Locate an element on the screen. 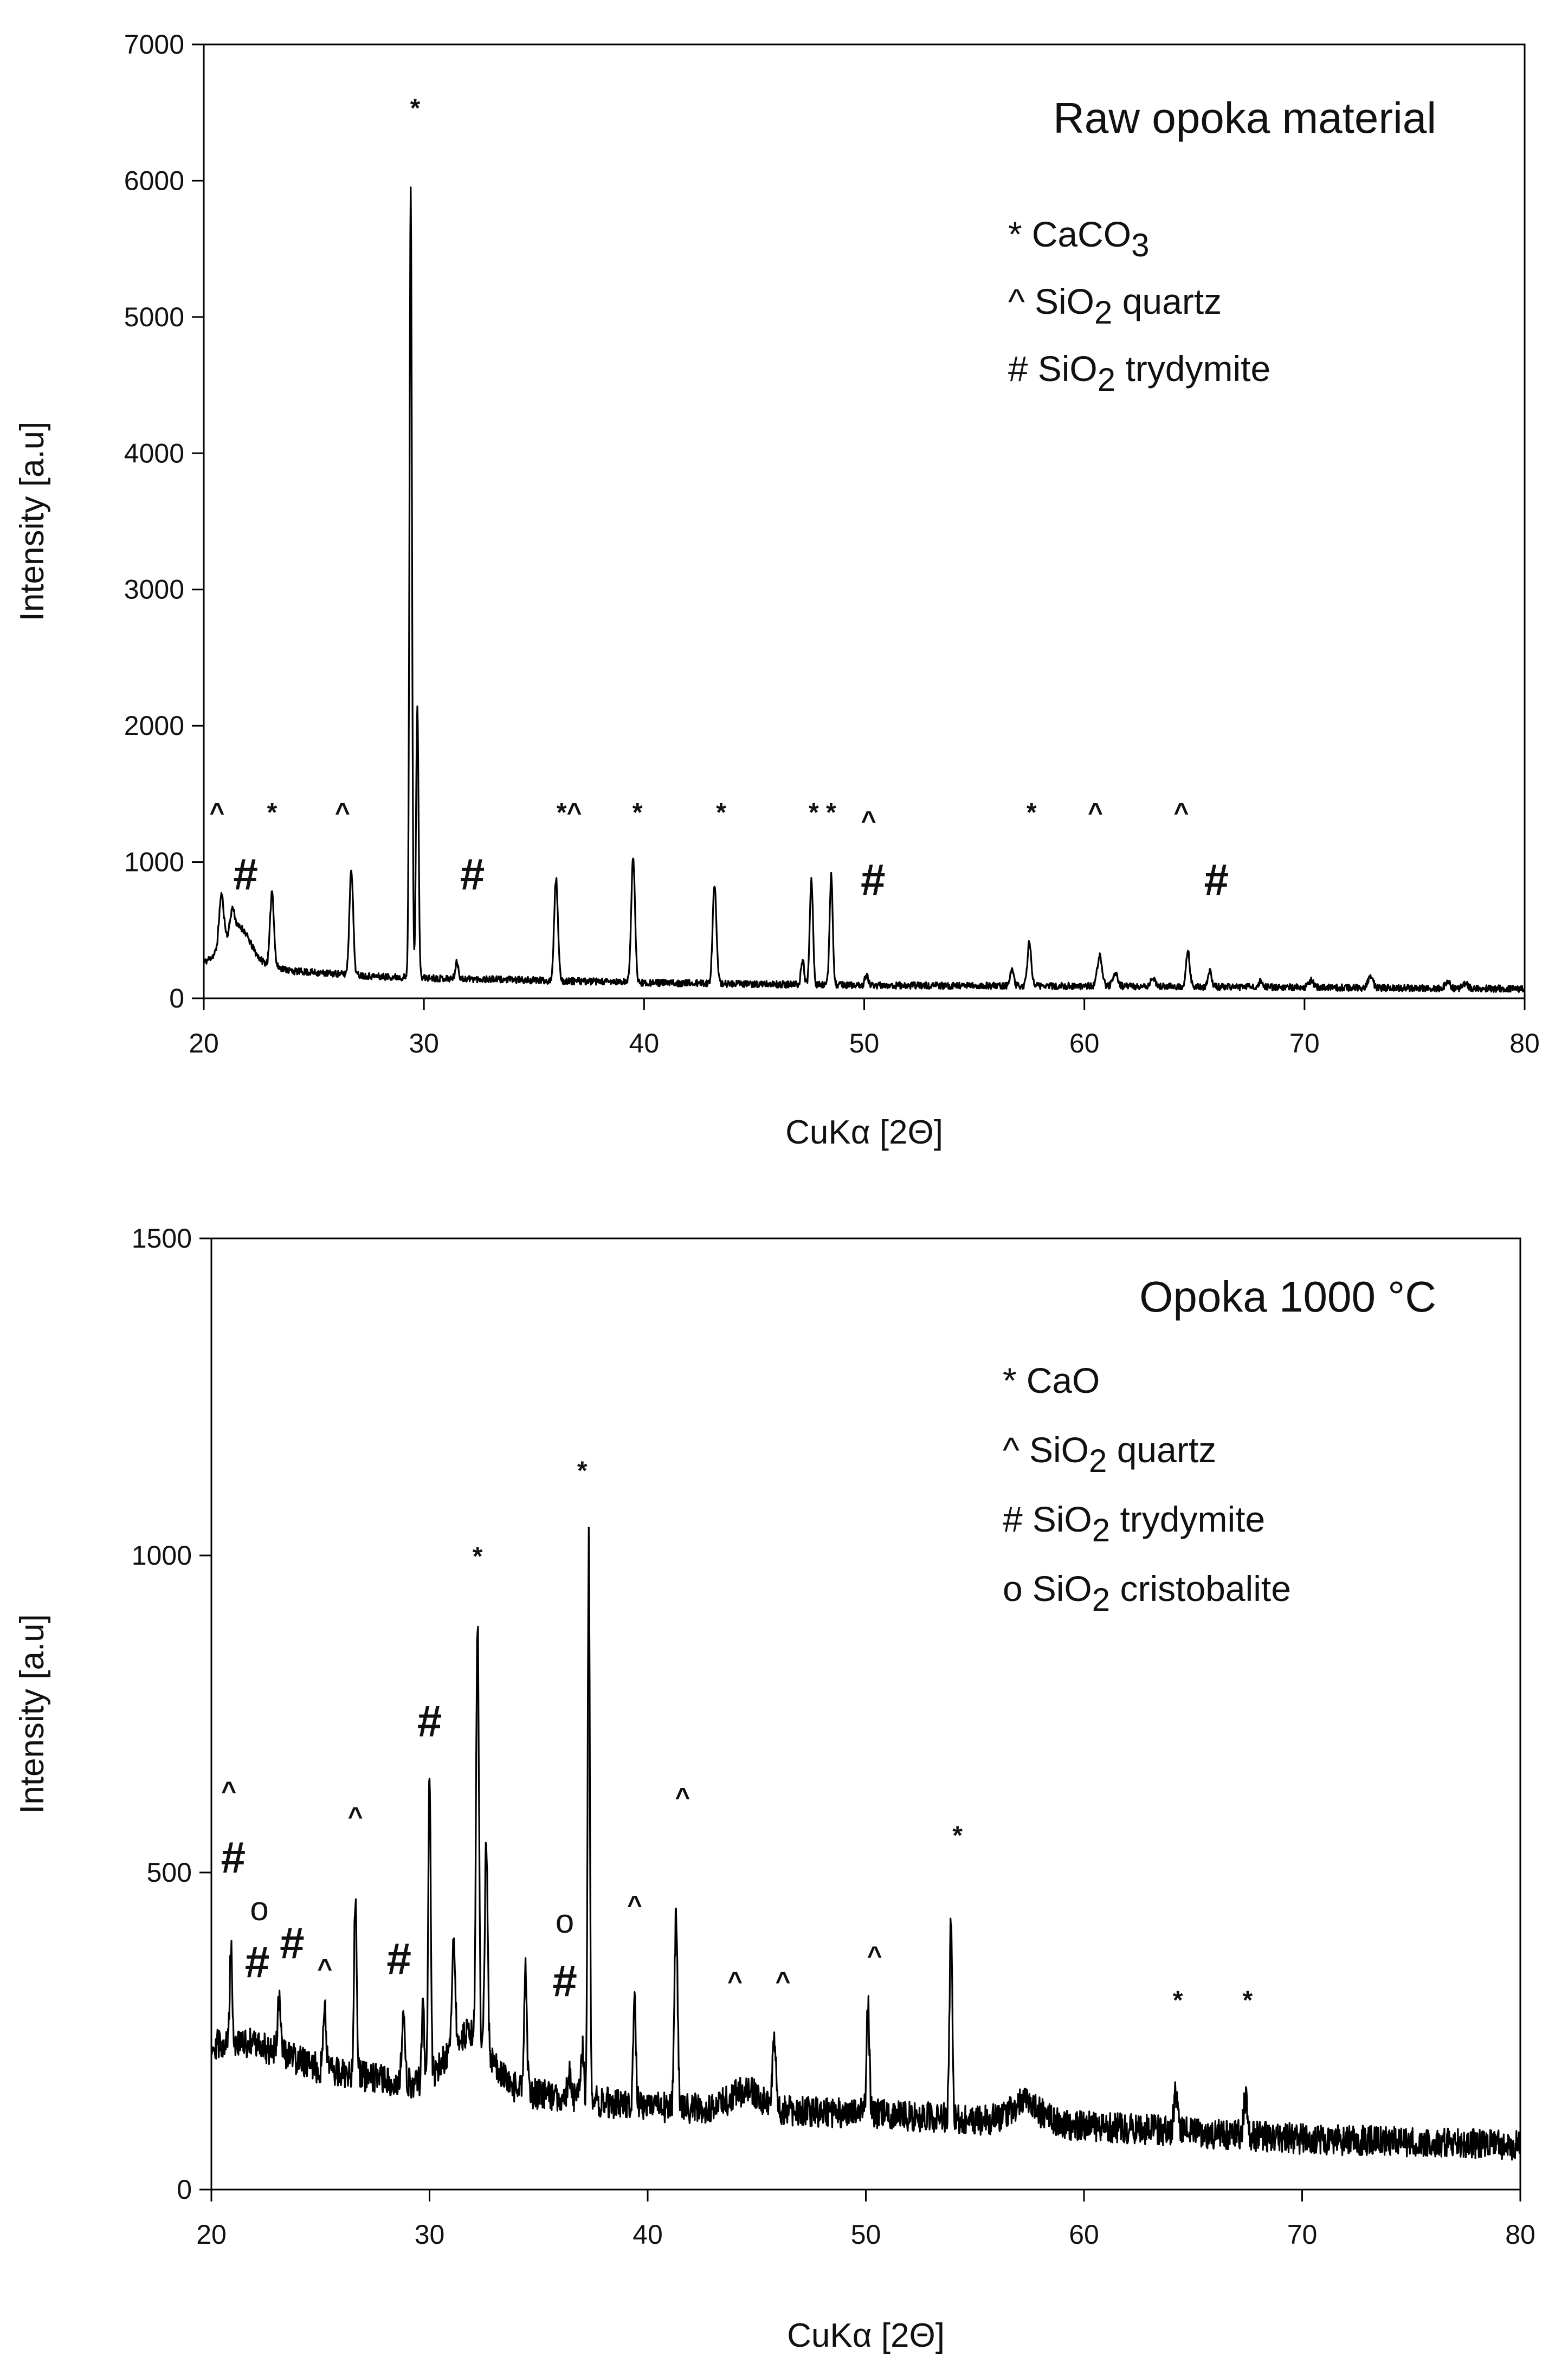  peak-annotation: * * is located at coordinates (822, 812).